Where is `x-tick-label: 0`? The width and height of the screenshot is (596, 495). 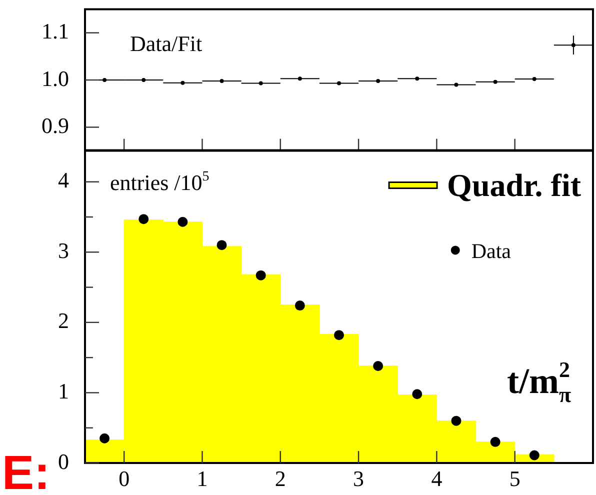 x-tick-label: 0 is located at coordinates (124, 478).